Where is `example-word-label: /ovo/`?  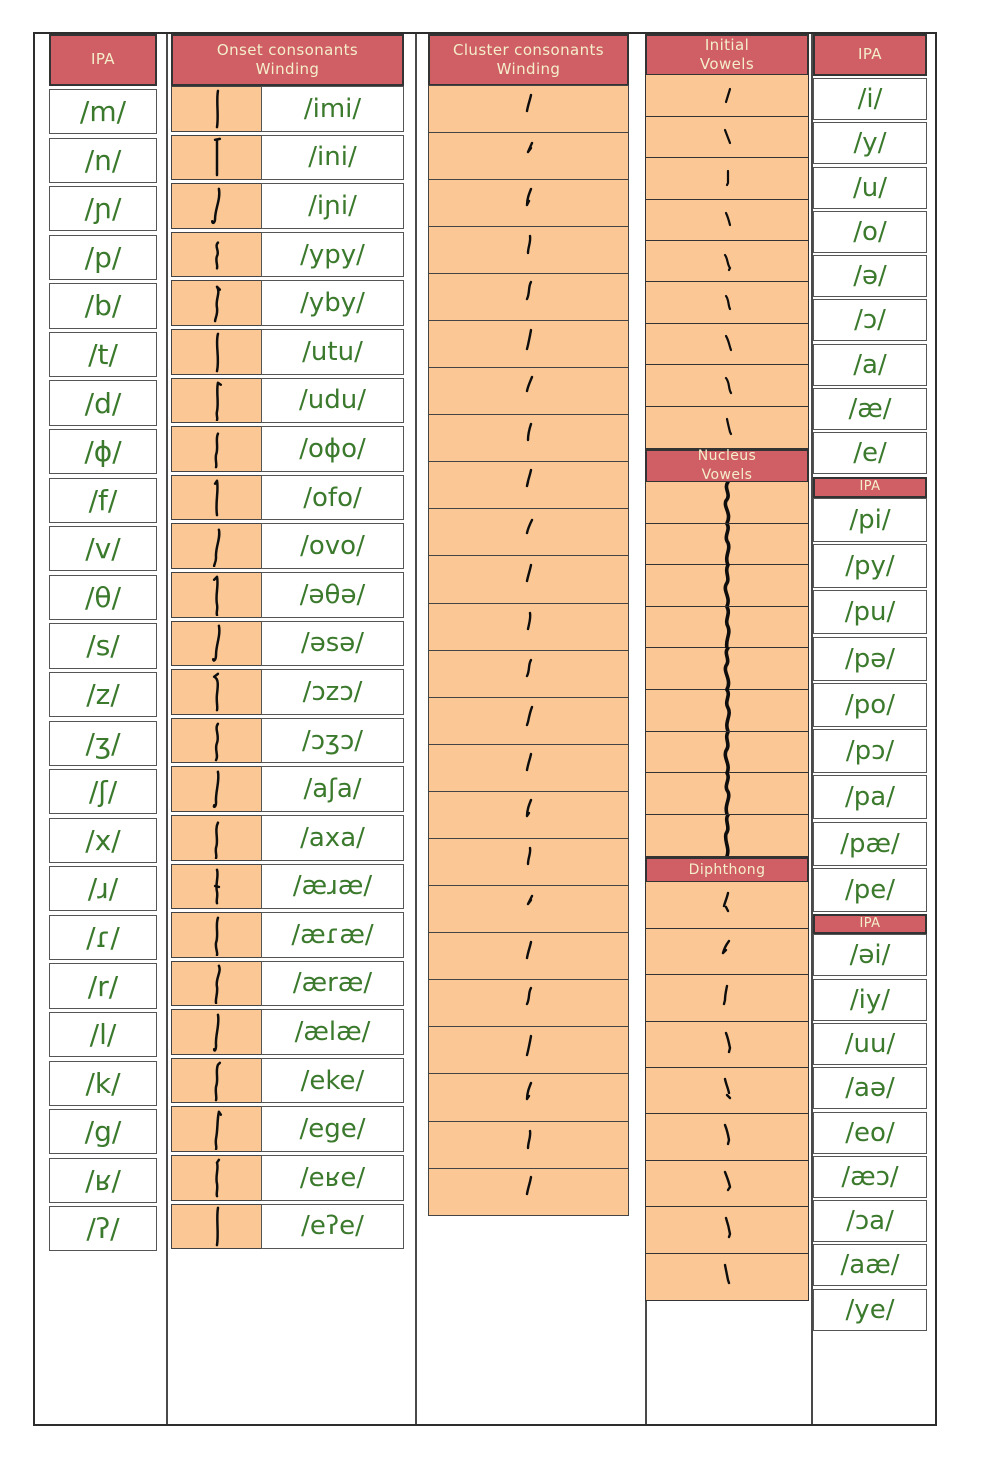
example-word-label: /ovo/ is located at coordinates (332, 546).